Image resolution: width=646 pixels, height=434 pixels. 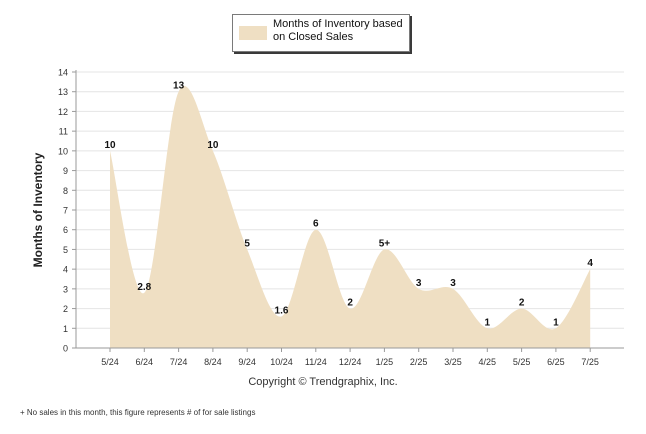 What do you see at coordinates (253, 33) in the screenshot?
I see `legend-swatch` at bounding box center [253, 33].